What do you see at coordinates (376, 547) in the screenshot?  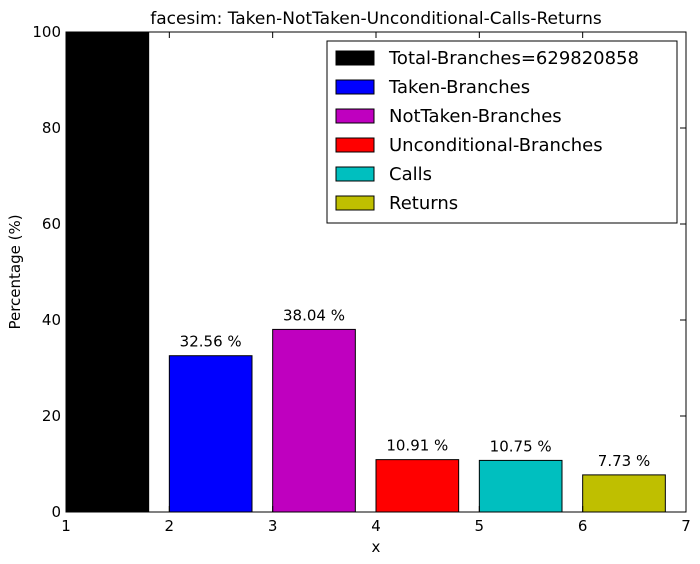 I see `x-axis-label: x` at bounding box center [376, 547].